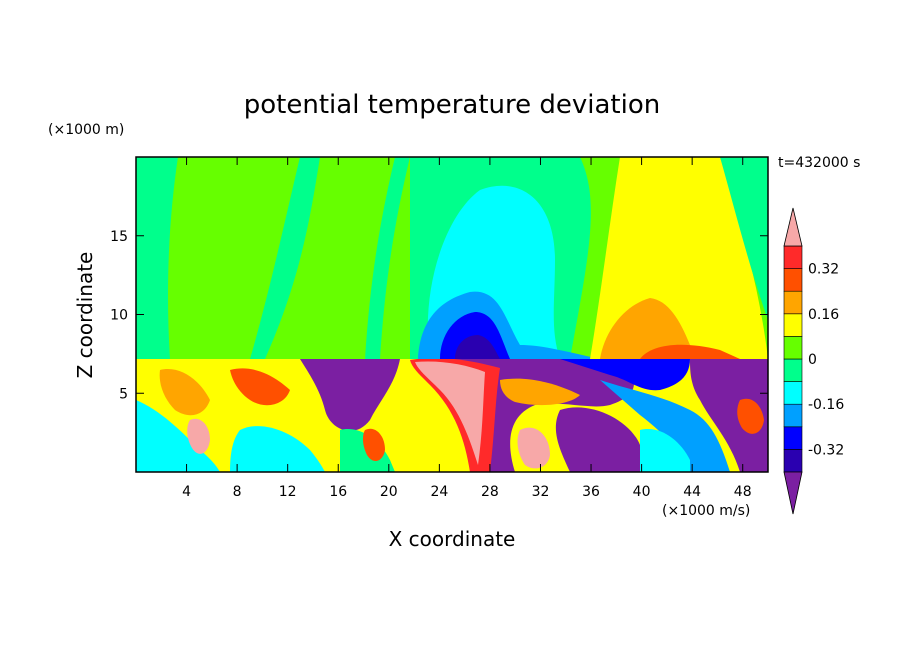 The height and width of the screenshot is (654, 904). I want to click on colorbar-extension-top, so click(793, 227).